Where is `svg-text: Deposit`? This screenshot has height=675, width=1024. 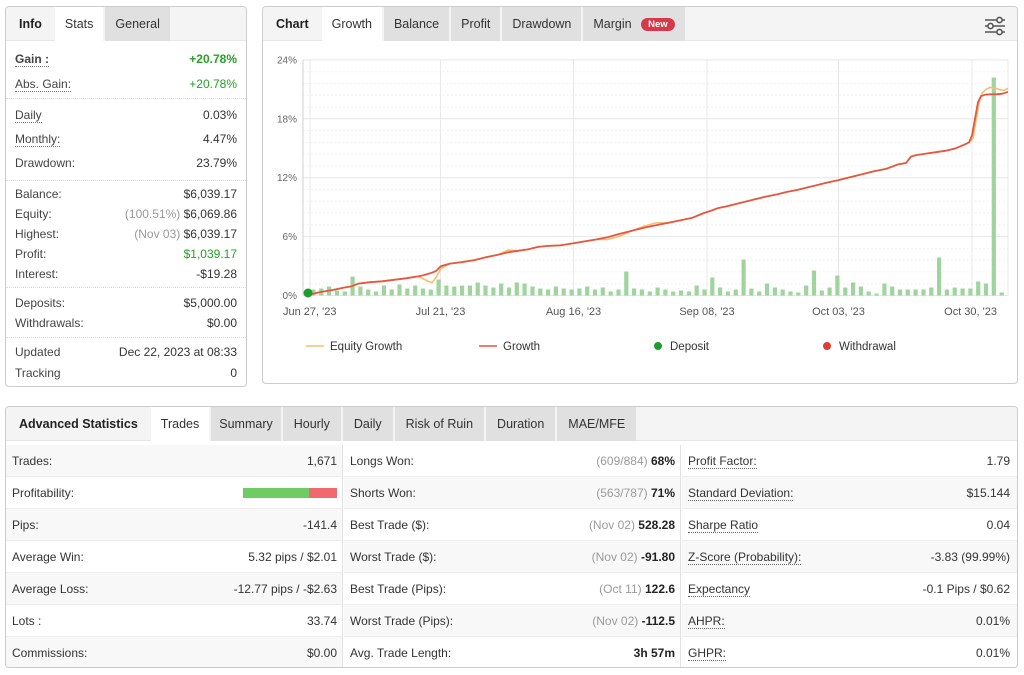
svg-text: Deposit is located at coordinates (690, 347).